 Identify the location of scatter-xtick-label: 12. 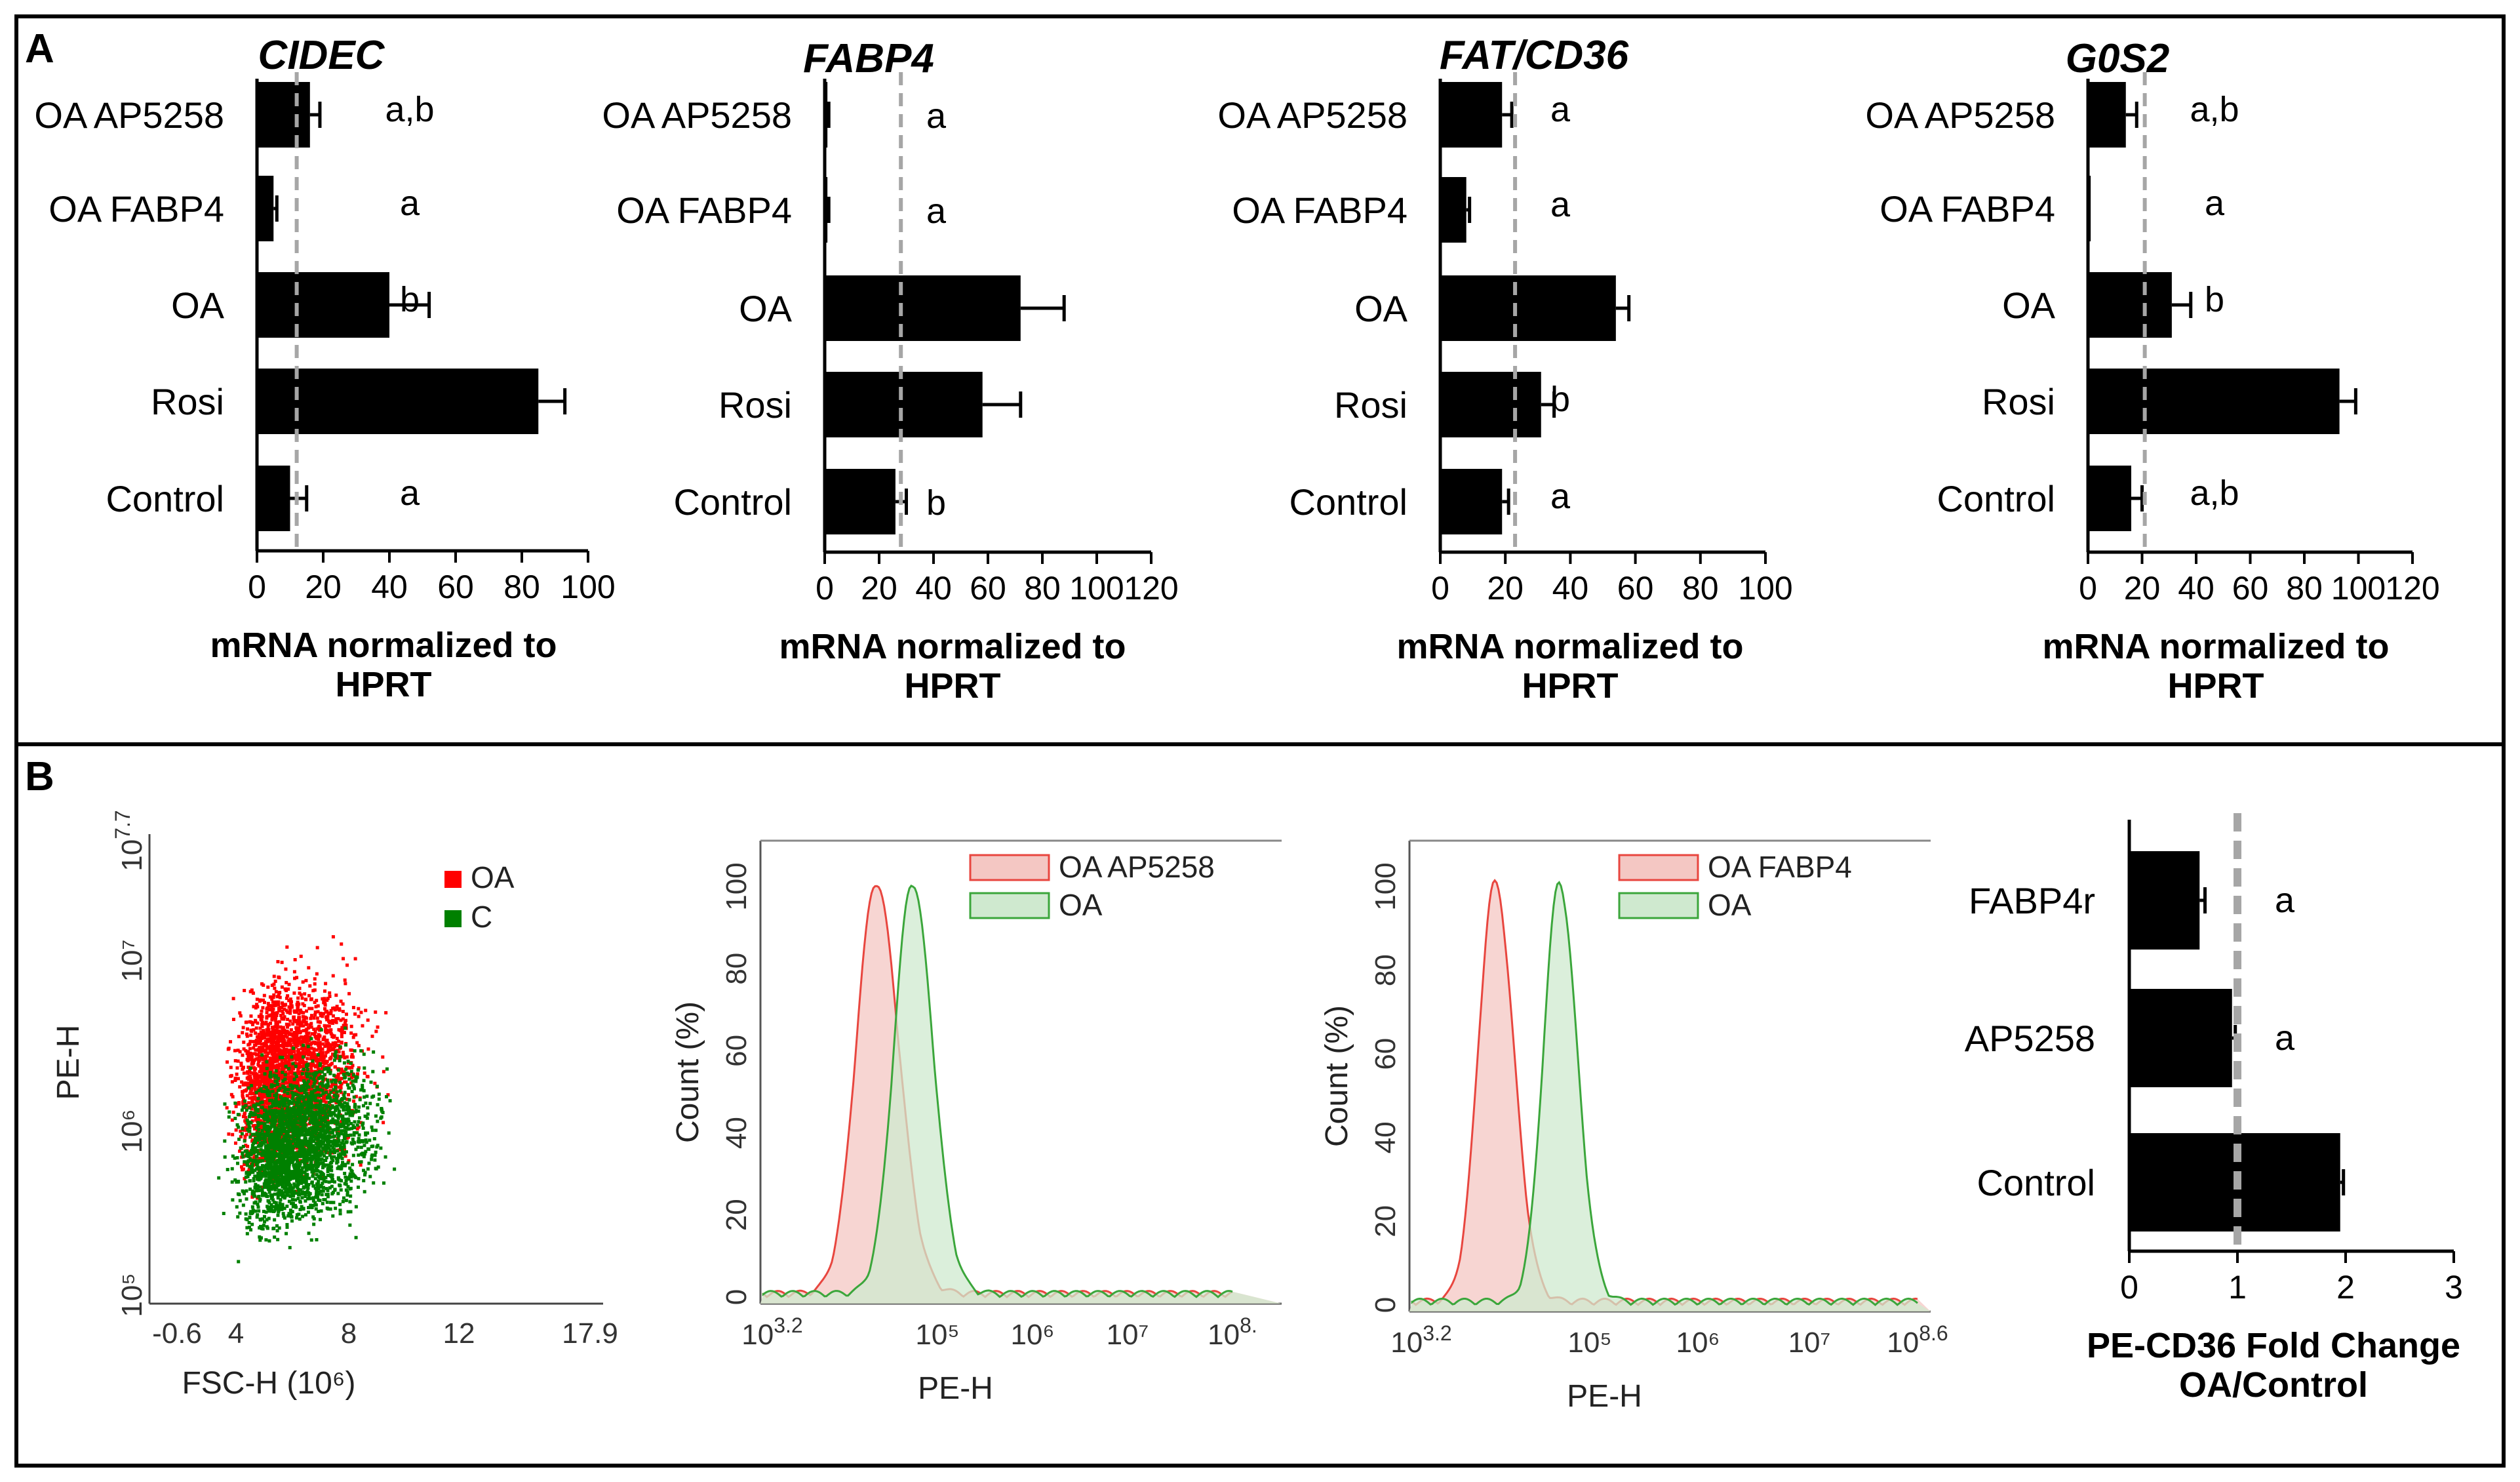
(459, 1333).